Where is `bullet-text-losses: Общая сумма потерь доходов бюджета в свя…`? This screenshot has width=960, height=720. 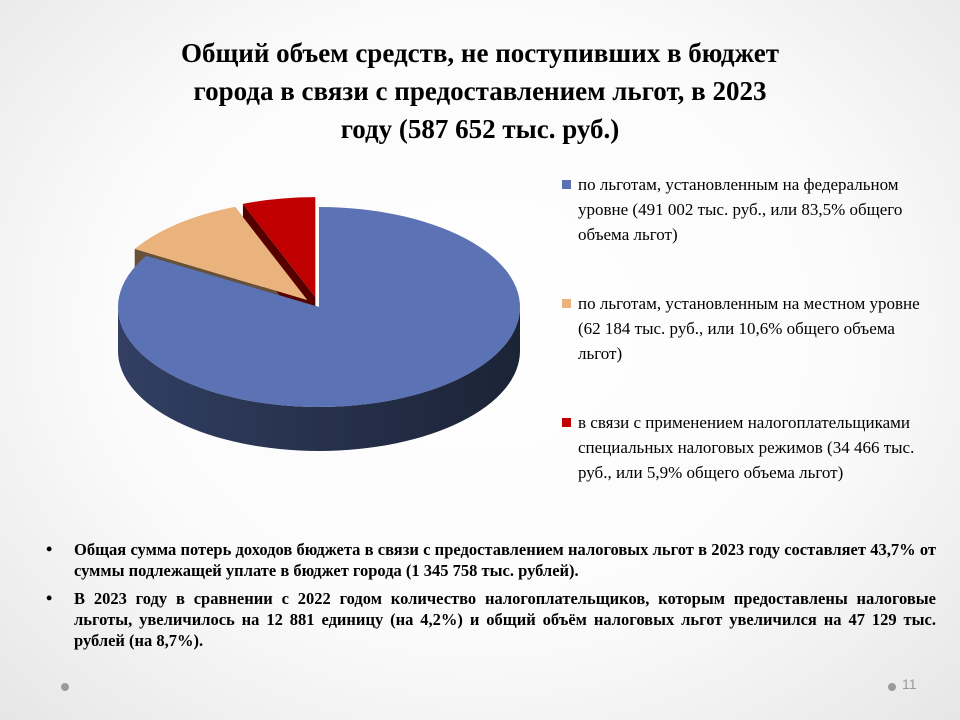 bullet-text-losses: Общая сумма потерь доходов бюджета в свя… is located at coordinates (505, 560).